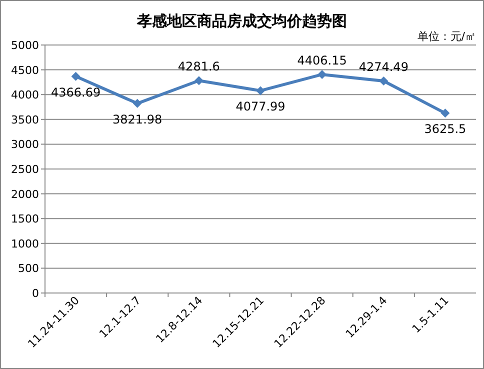 The height and width of the screenshot is (369, 484). What do you see at coordinates (261, 107) in the screenshot?
I see `data-label: 4077.99` at bounding box center [261, 107].